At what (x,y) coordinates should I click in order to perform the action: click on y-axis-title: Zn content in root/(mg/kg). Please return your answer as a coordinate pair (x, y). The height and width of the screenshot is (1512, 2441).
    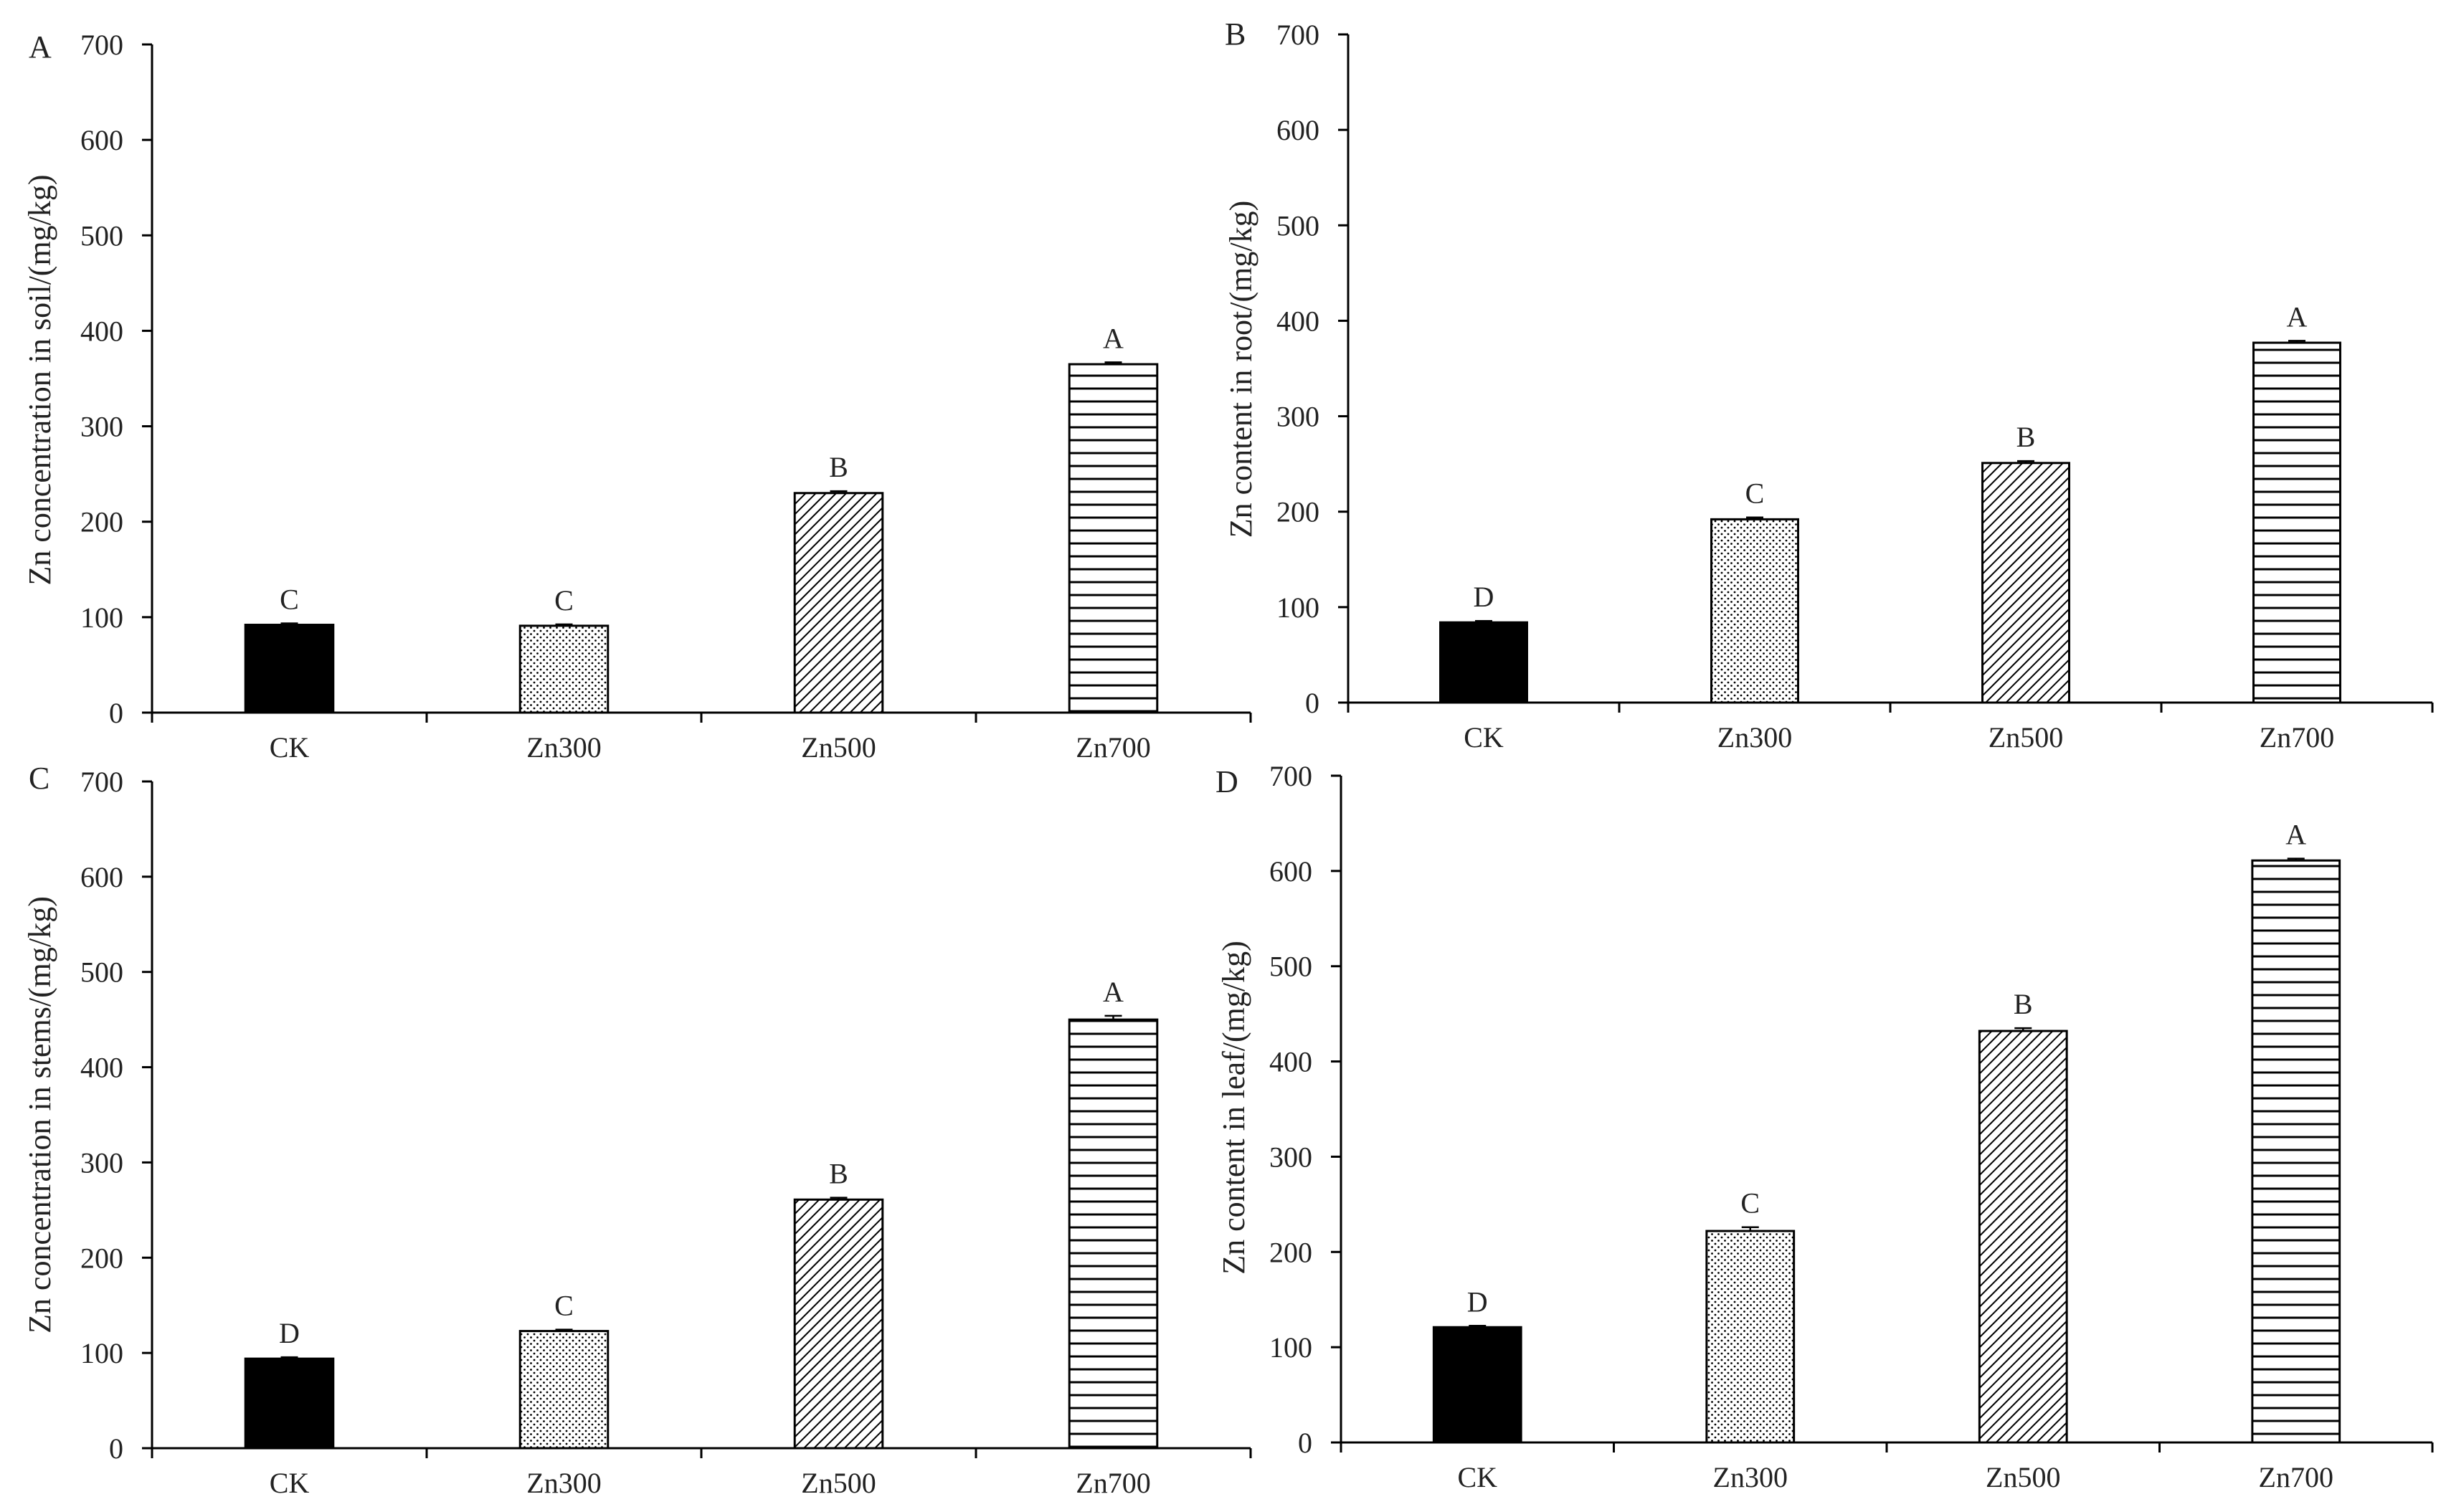
    Looking at the image, I should click on (1241, 369).